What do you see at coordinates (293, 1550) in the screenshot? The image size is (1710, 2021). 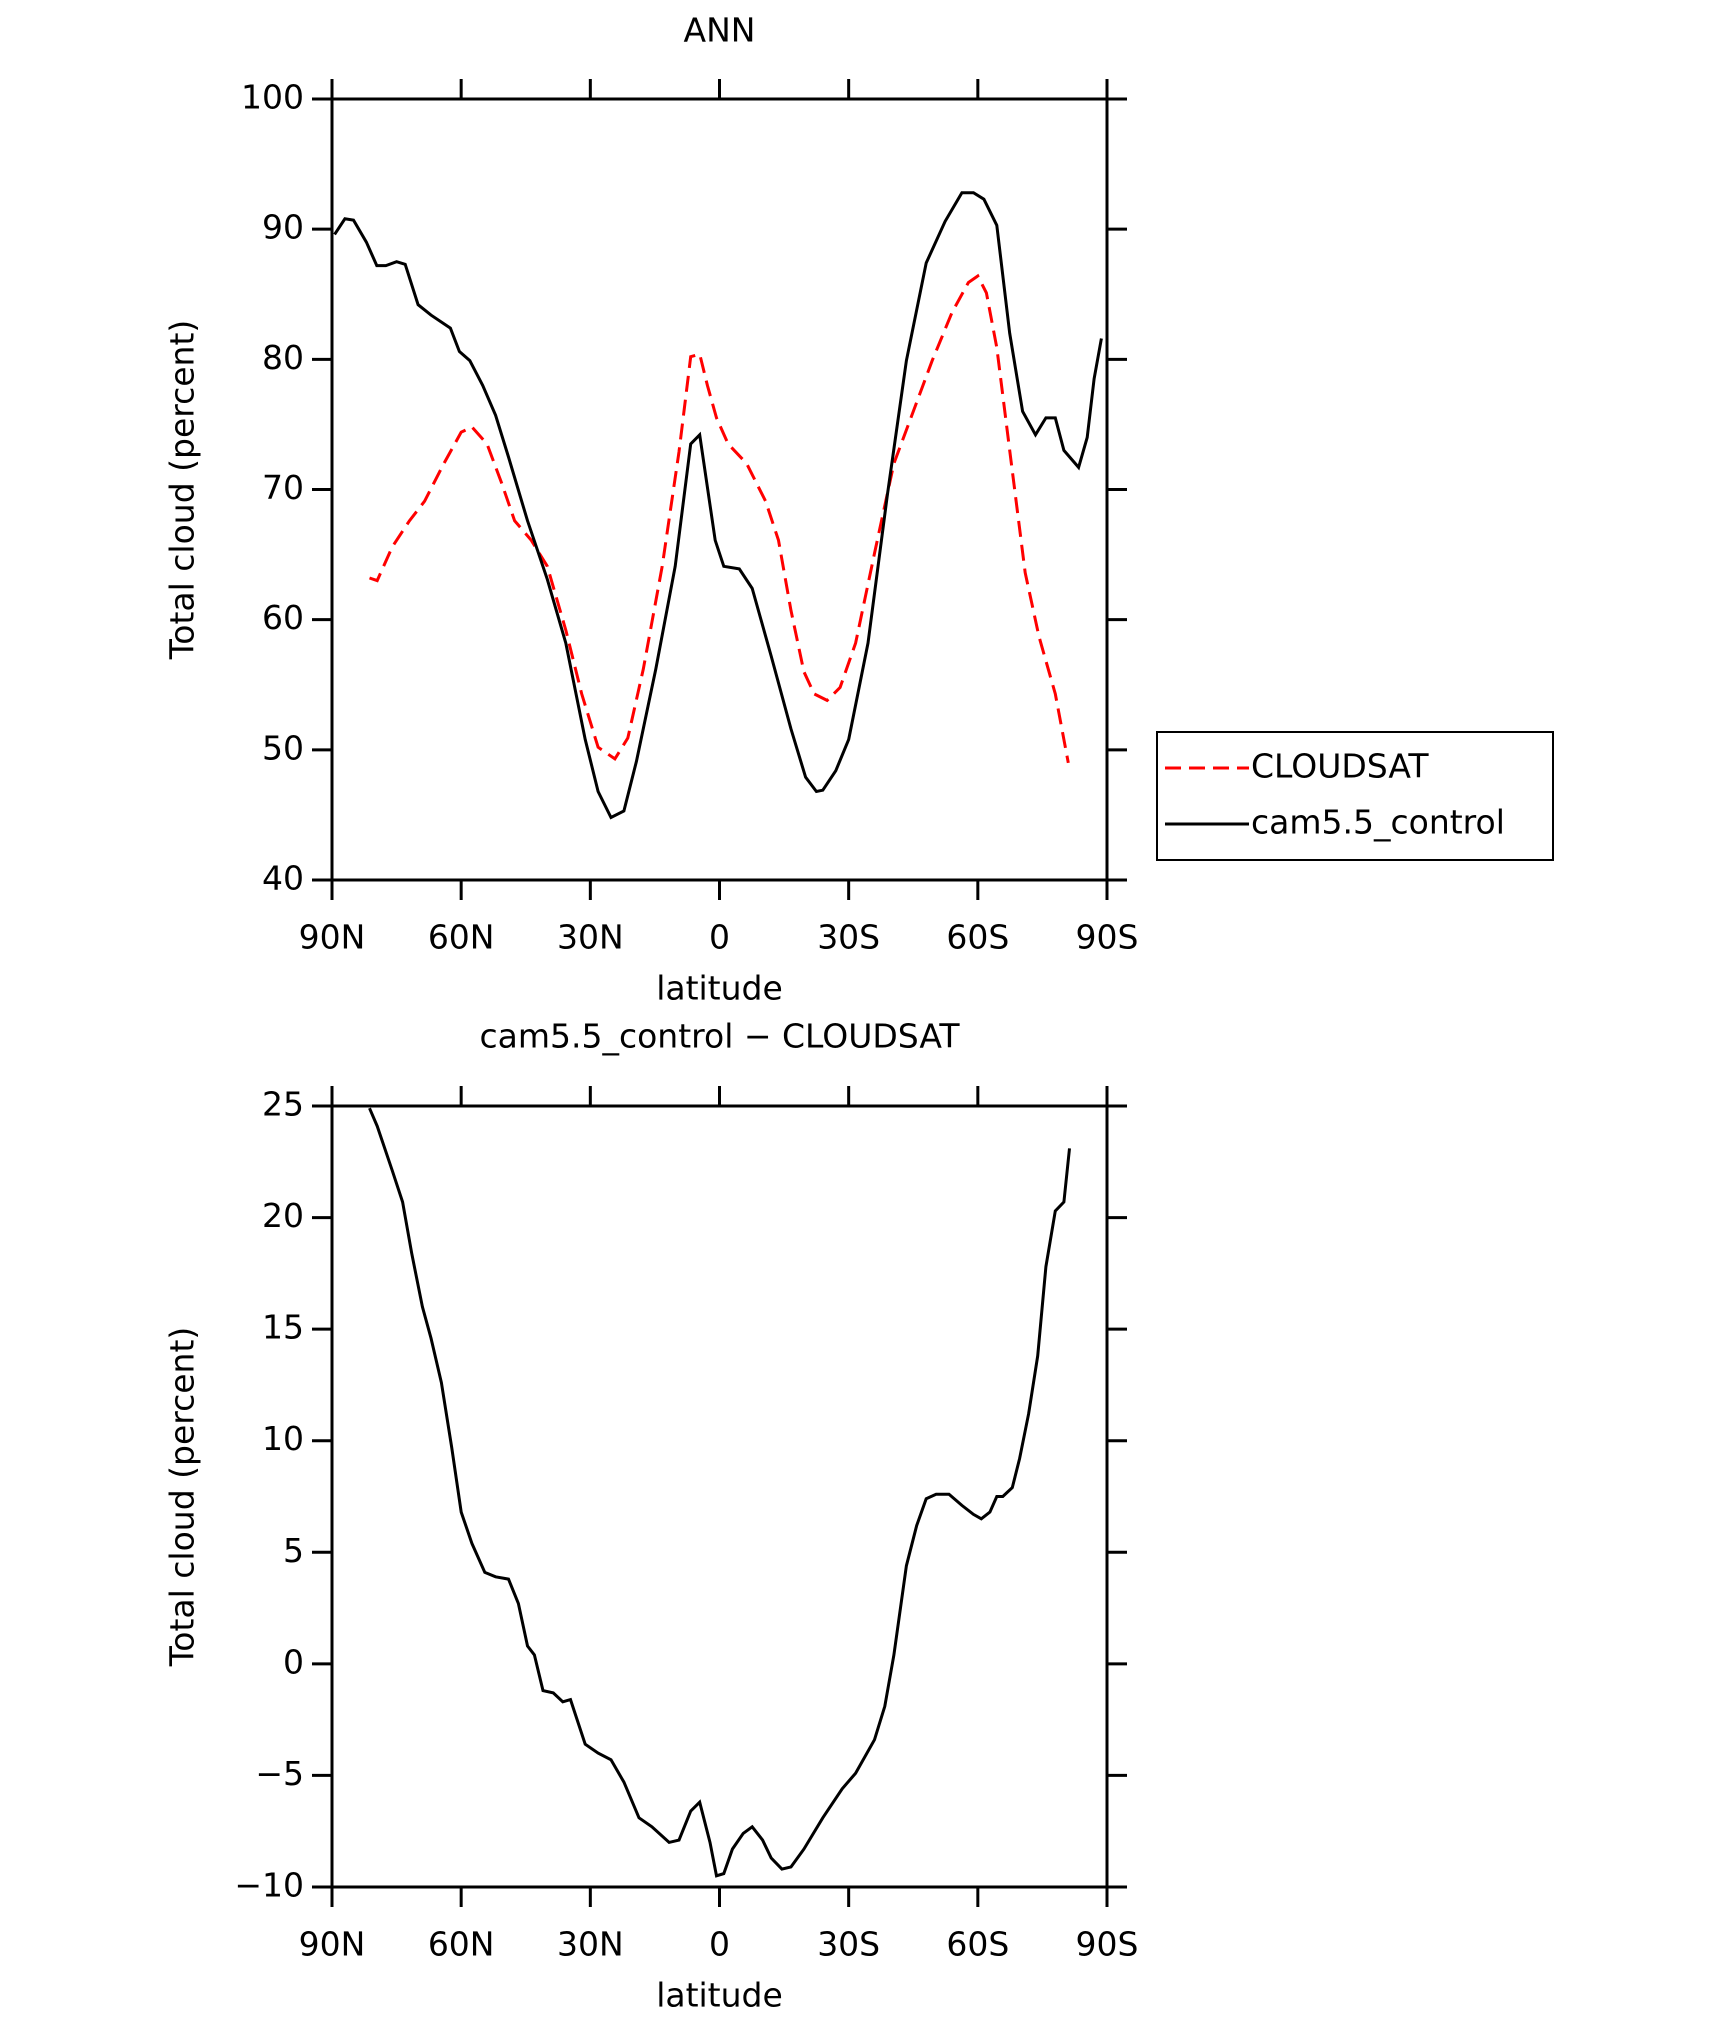 I see `y-tick-label: 5` at bounding box center [293, 1550].